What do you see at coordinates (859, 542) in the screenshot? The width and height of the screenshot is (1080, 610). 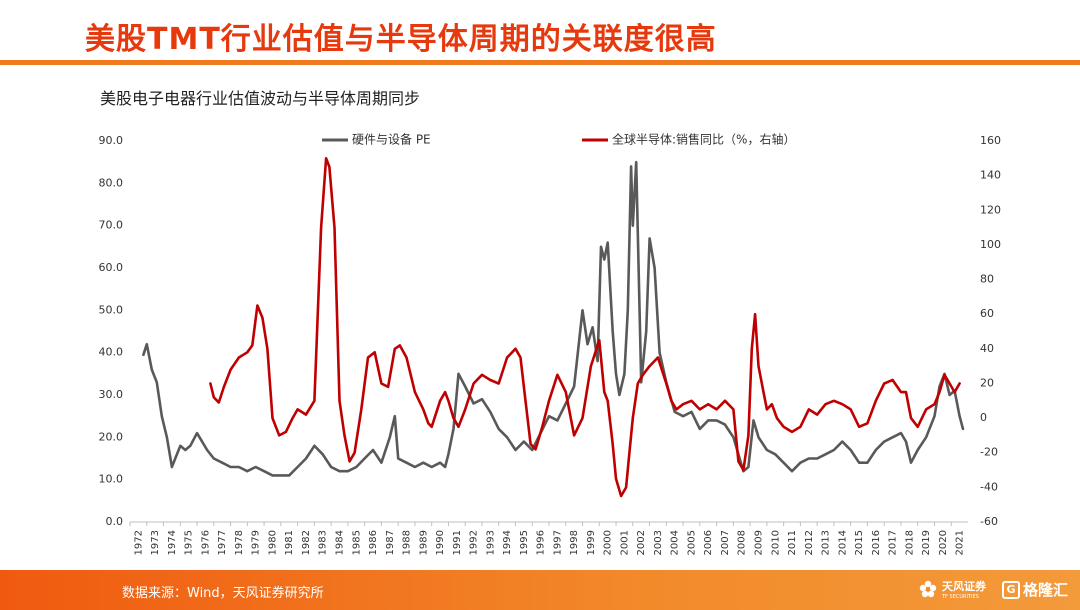 I see `x-tick-label: 2015` at bounding box center [859, 542].